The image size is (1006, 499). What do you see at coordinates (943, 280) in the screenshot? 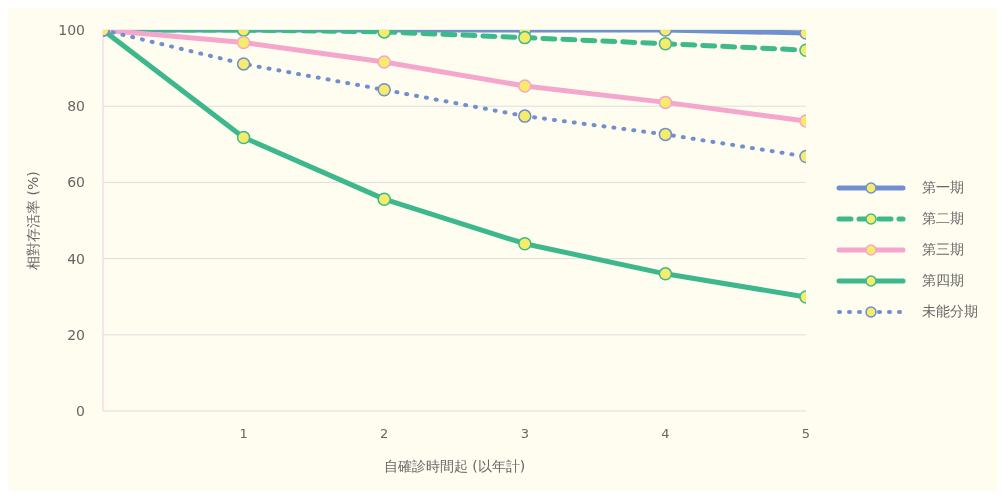
I see `legend-label: 第四期` at bounding box center [943, 280].